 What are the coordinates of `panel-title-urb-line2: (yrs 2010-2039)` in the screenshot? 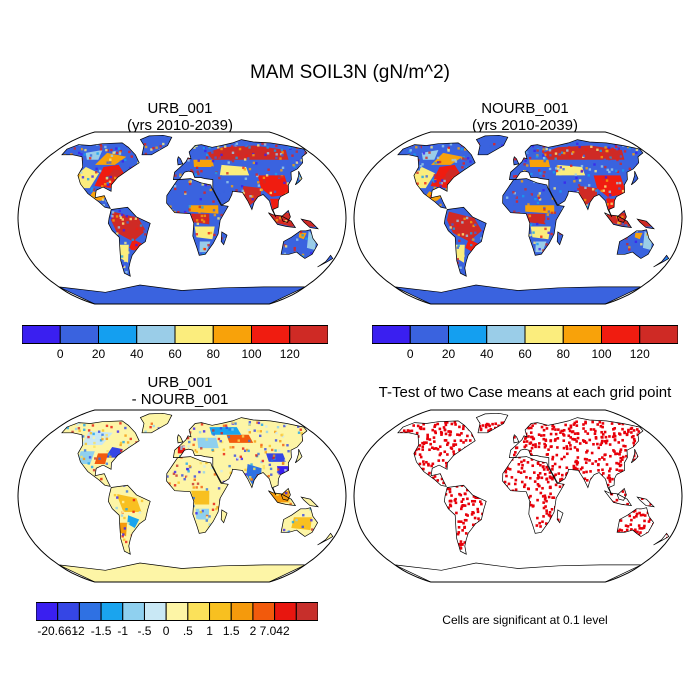 It's located at (180, 125).